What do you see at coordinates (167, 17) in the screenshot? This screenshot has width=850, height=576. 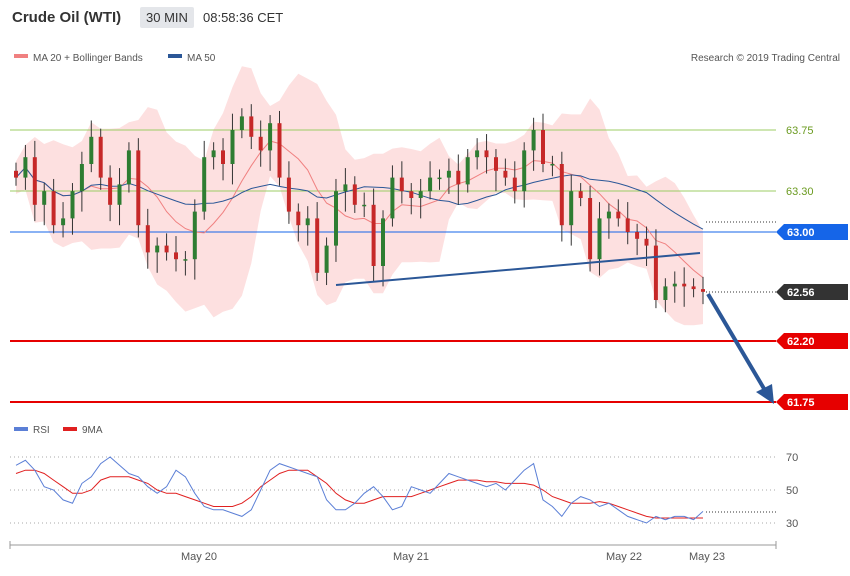 I see `timeframe-badge: 30 MIN` at bounding box center [167, 17].